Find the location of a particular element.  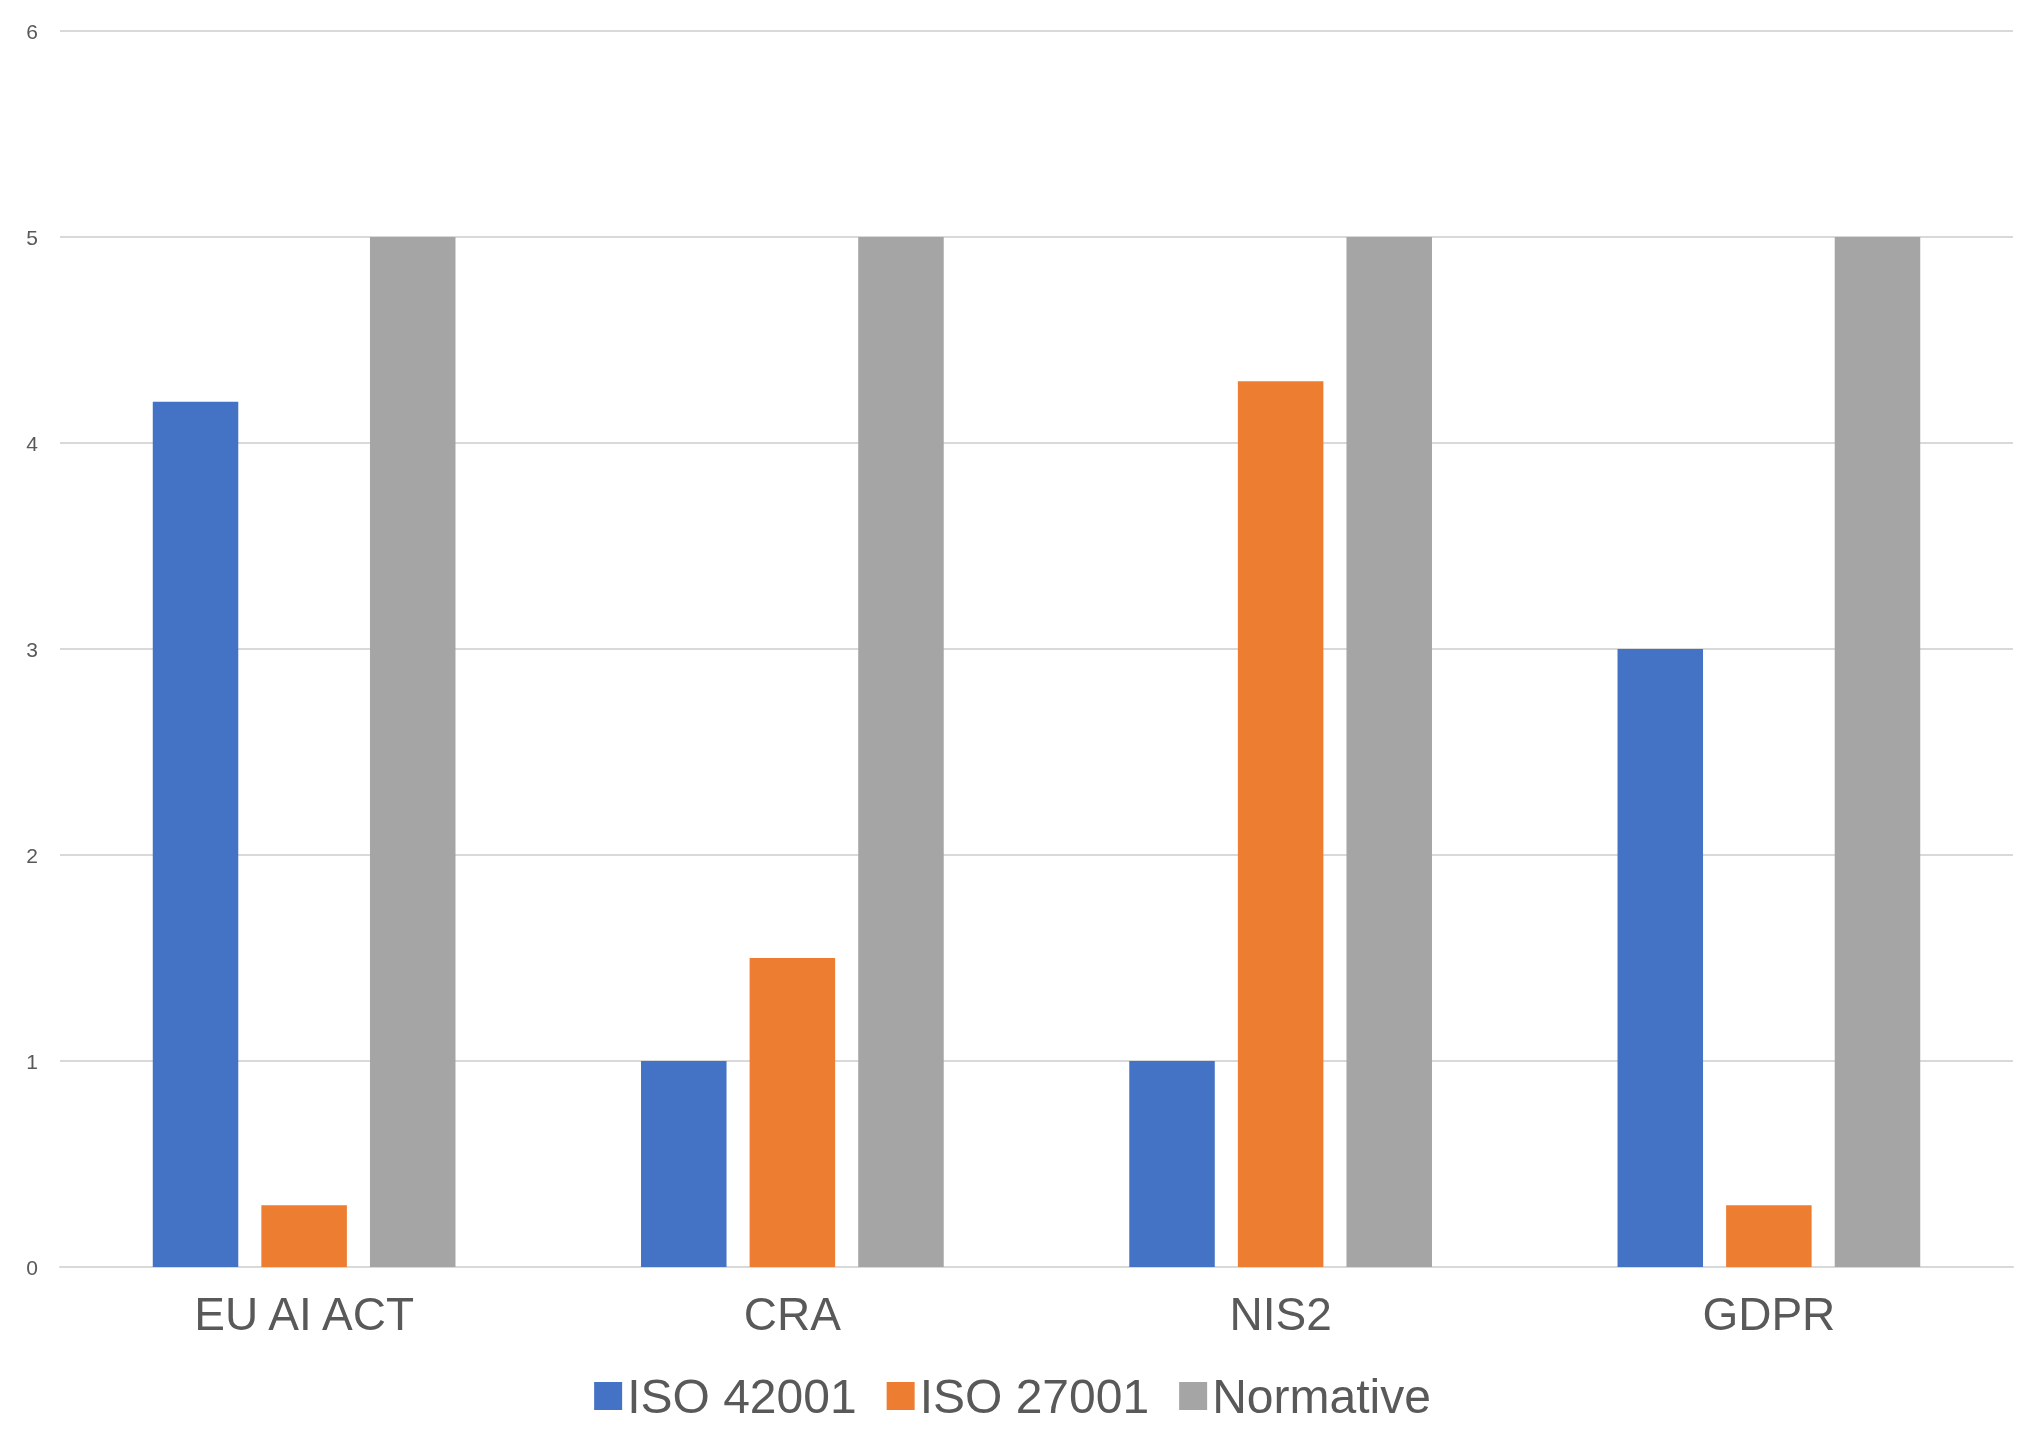

y-tick-label: 6 is located at coordinates (32, 31).